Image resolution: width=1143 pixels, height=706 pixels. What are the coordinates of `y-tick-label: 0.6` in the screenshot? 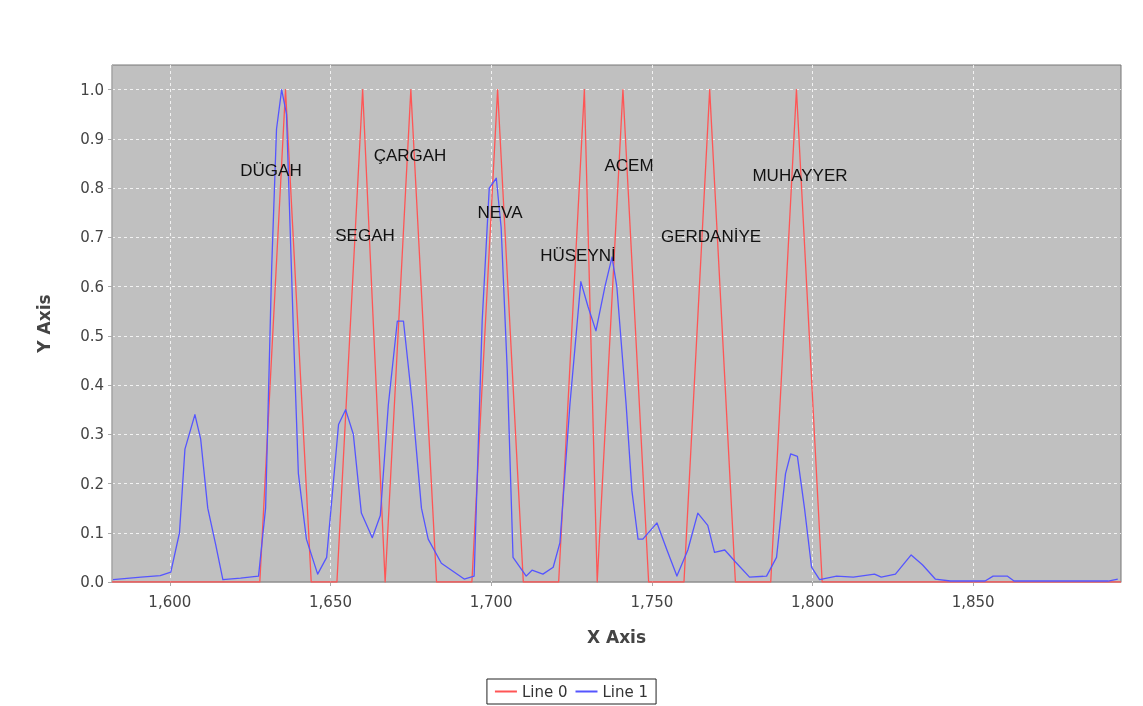 It's located at (92, 286).